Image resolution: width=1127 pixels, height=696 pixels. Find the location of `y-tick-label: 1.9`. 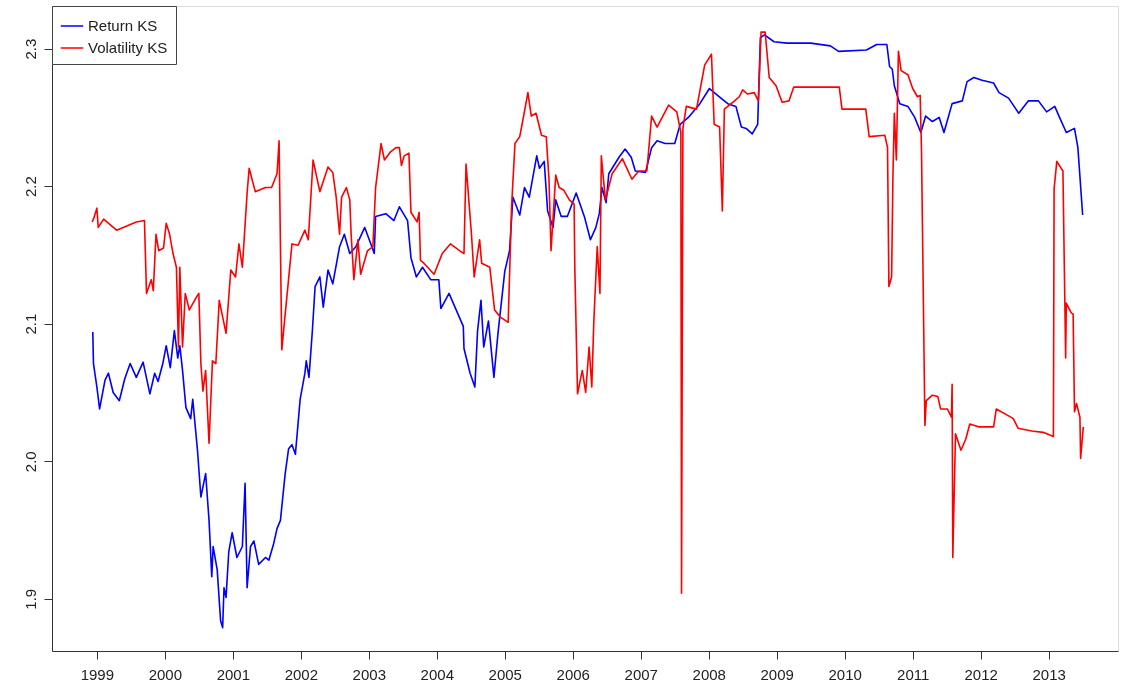

y-tick-label: 1.9 is located at coordinates (30, 599).